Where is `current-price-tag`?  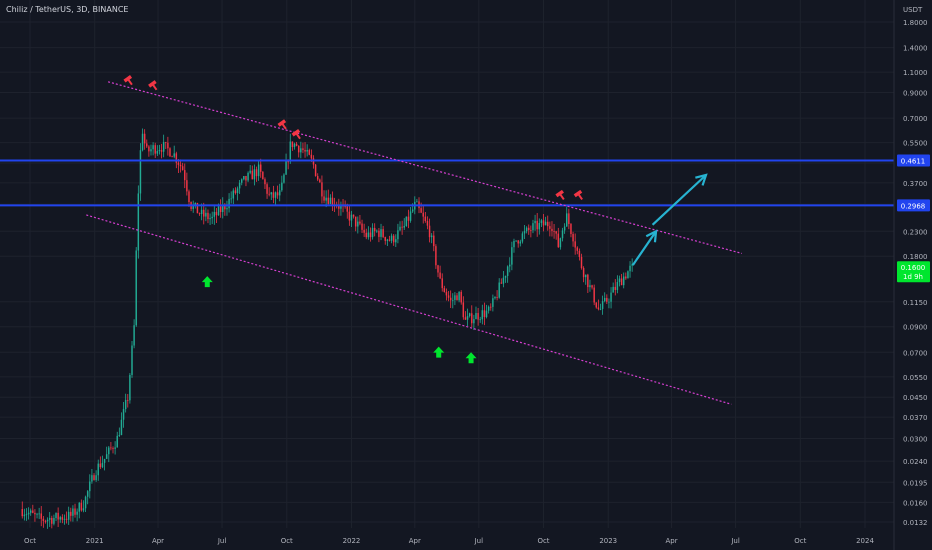
current-price-tag is located at coordinates (913, 272).